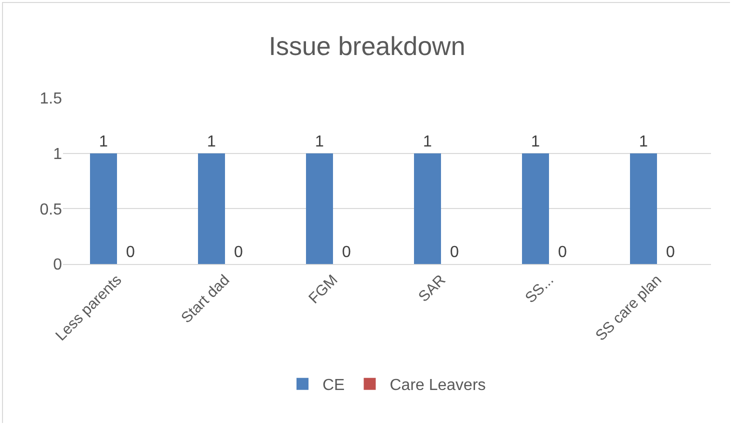 Image resolution: width=732 pixels, height=425 pixels. I want to click on legend-label: Care Leavers, so click(438, 385).